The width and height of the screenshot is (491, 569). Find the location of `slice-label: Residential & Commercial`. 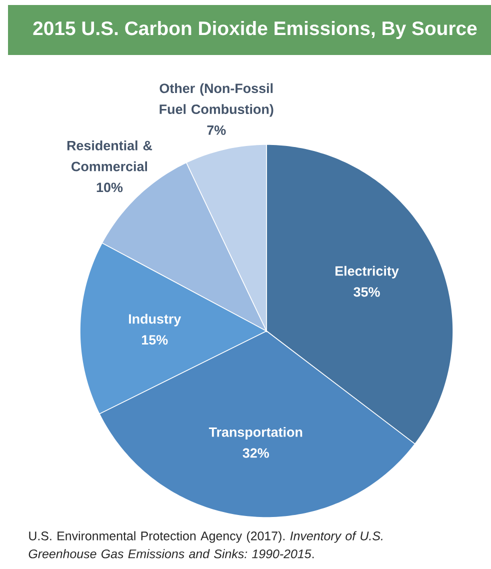

slice-label: Residential & Commercial is located at coordinates (109, 156).